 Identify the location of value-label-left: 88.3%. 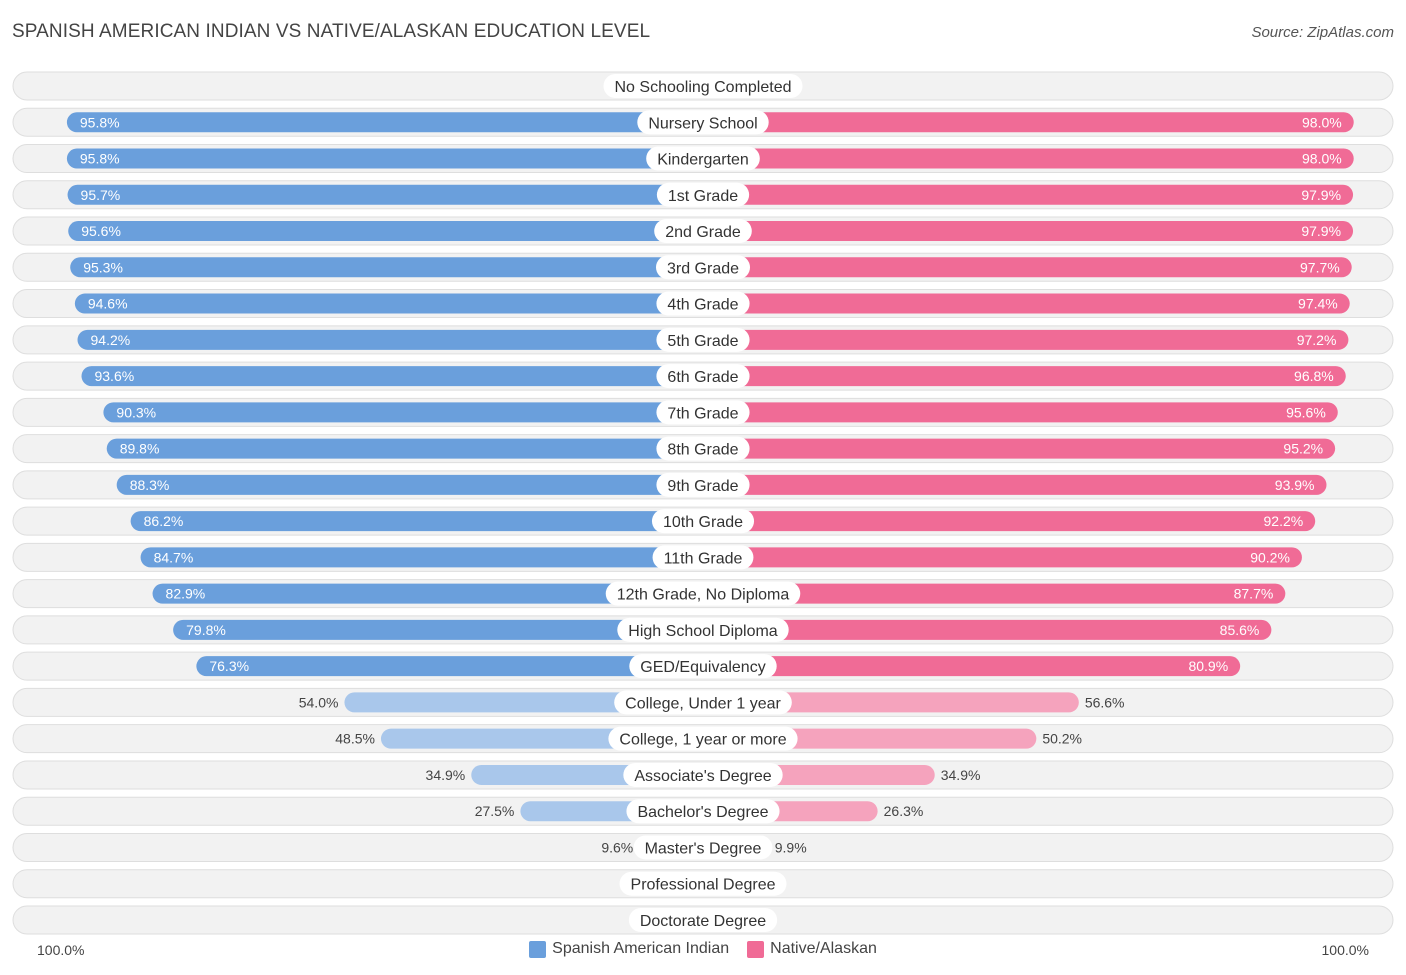
(150, 485).